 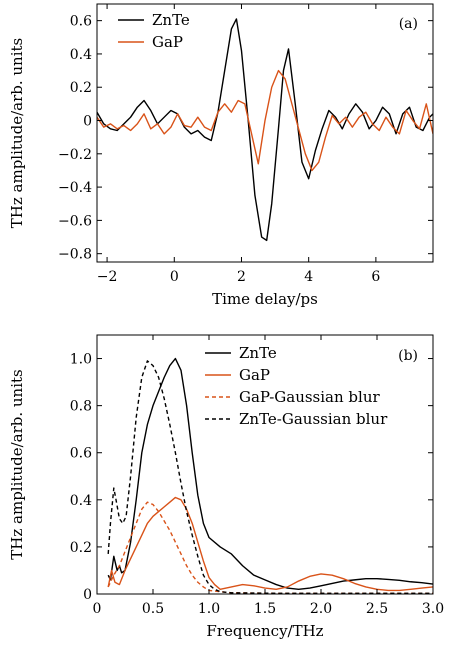 I want to click on series-line-gap-gaussian-blur, so click(x=270, y=547).